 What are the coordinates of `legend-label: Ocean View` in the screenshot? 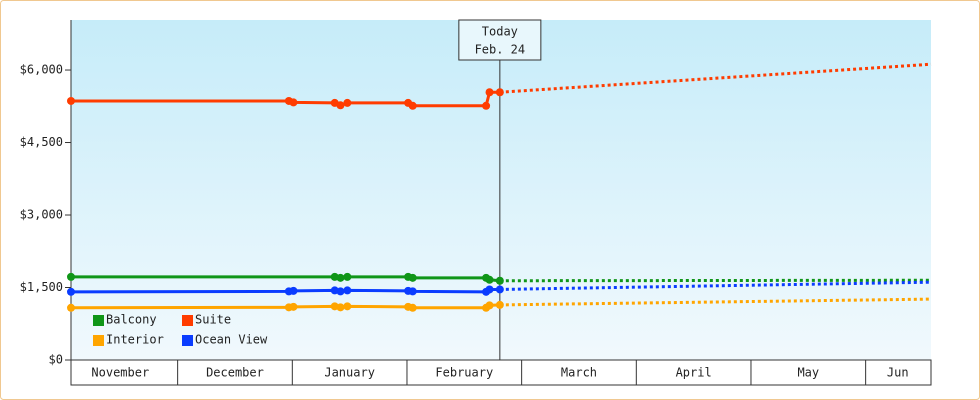 It's located at (231, 340).